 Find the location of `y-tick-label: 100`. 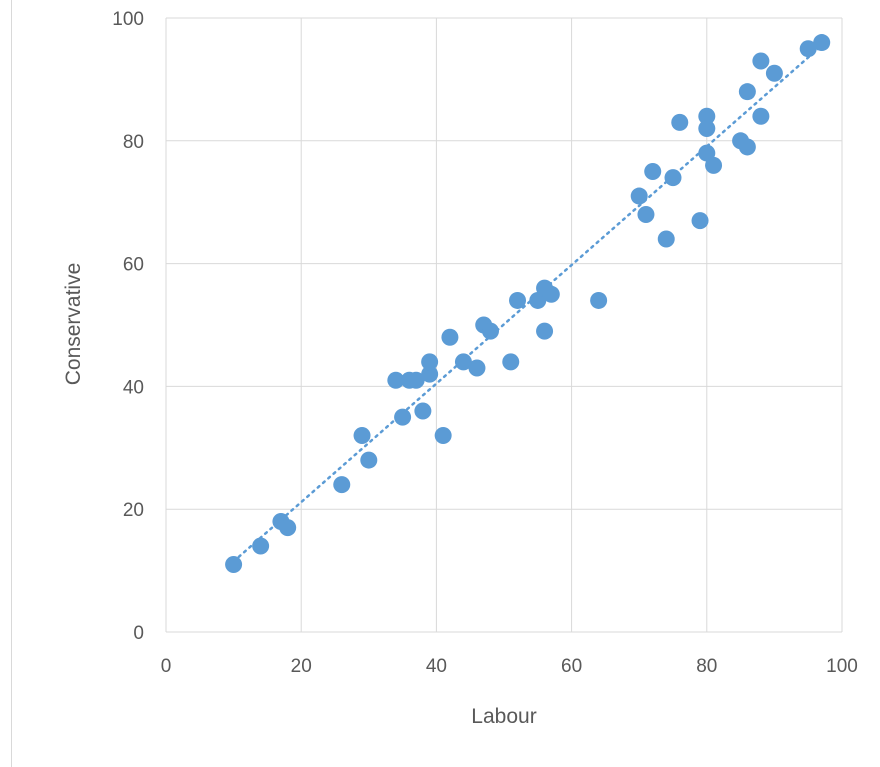

y-tick-label: 100 is located at coordinates (128, 19).